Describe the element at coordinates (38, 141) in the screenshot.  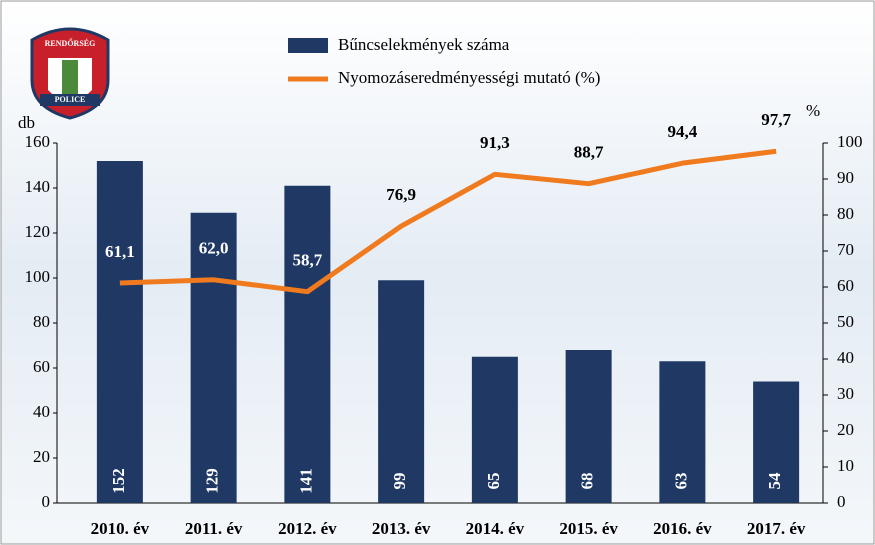
I see `y-tick-label: 160` at that location.